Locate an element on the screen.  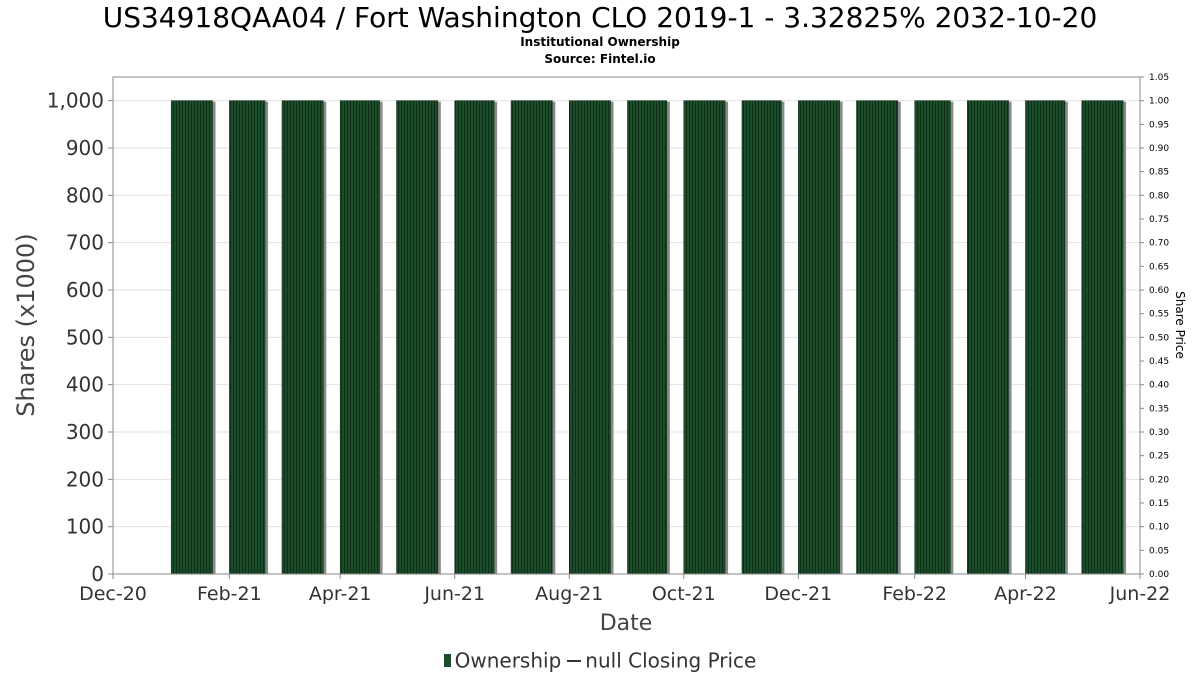
chart-source: Source: Fintel.io is located at coordinates (600, 59).